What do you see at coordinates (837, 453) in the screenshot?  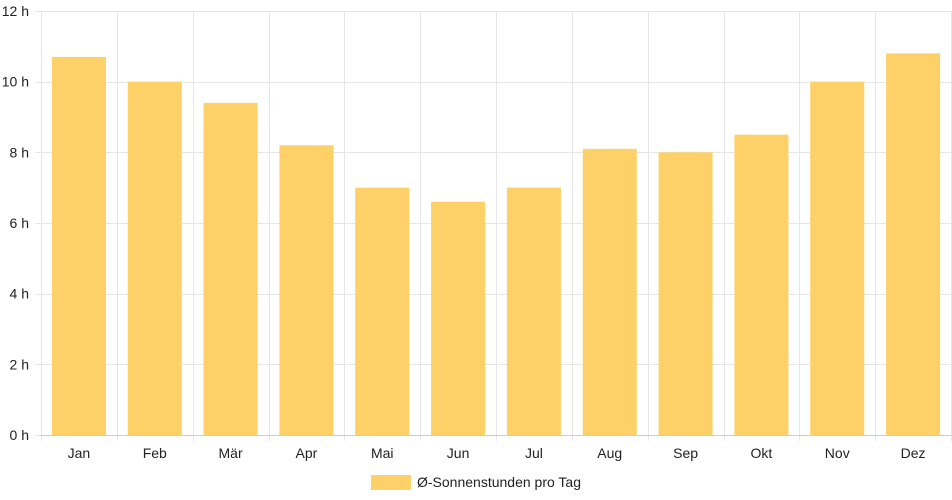 I see `x-tick-label: Nov` at bounding box center [837, 453].